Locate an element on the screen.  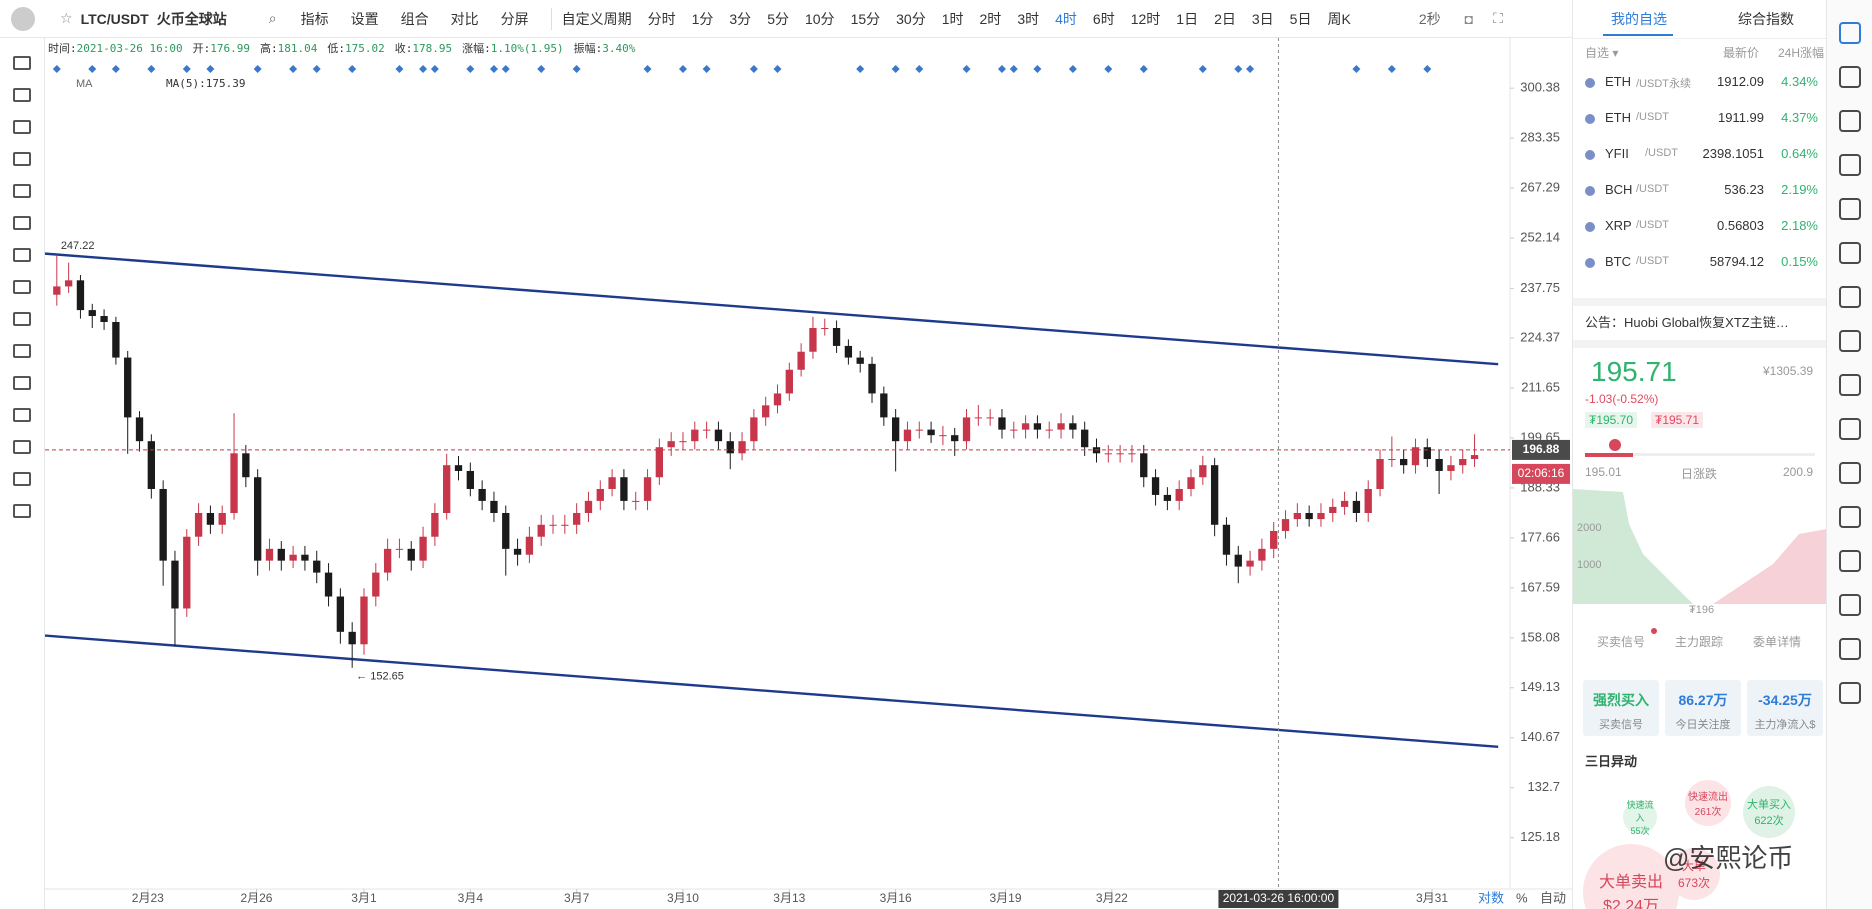
period: 分时 is located at coordinates (661, 18).